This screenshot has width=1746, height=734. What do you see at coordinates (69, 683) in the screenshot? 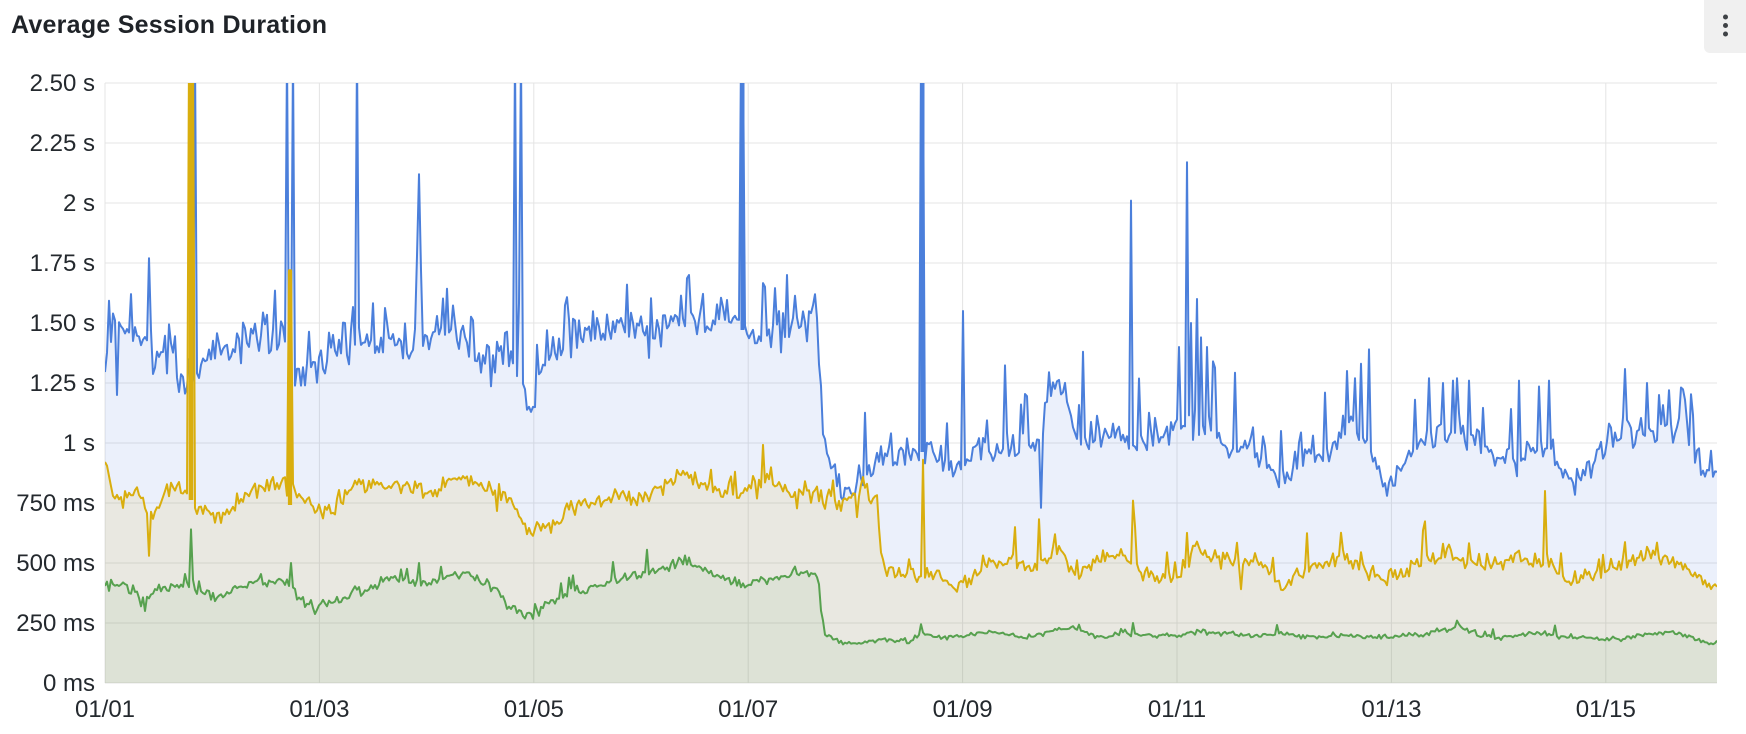
I see `svg-text: 0 ms` at bounding box center [69, 683].